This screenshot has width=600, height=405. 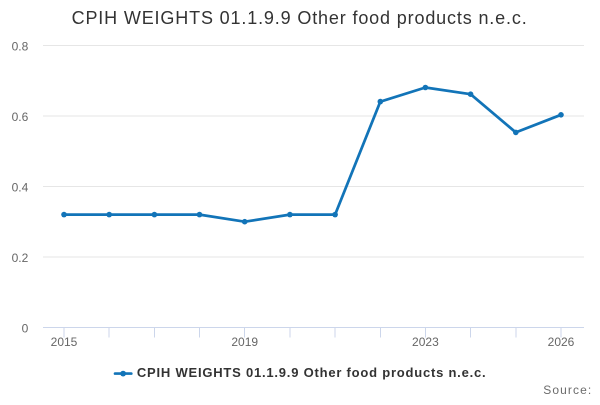 What do you see at coordinates (244, 342) in the screenshot?
I see `svg-text: 2019` at bounding box center [244, 342].